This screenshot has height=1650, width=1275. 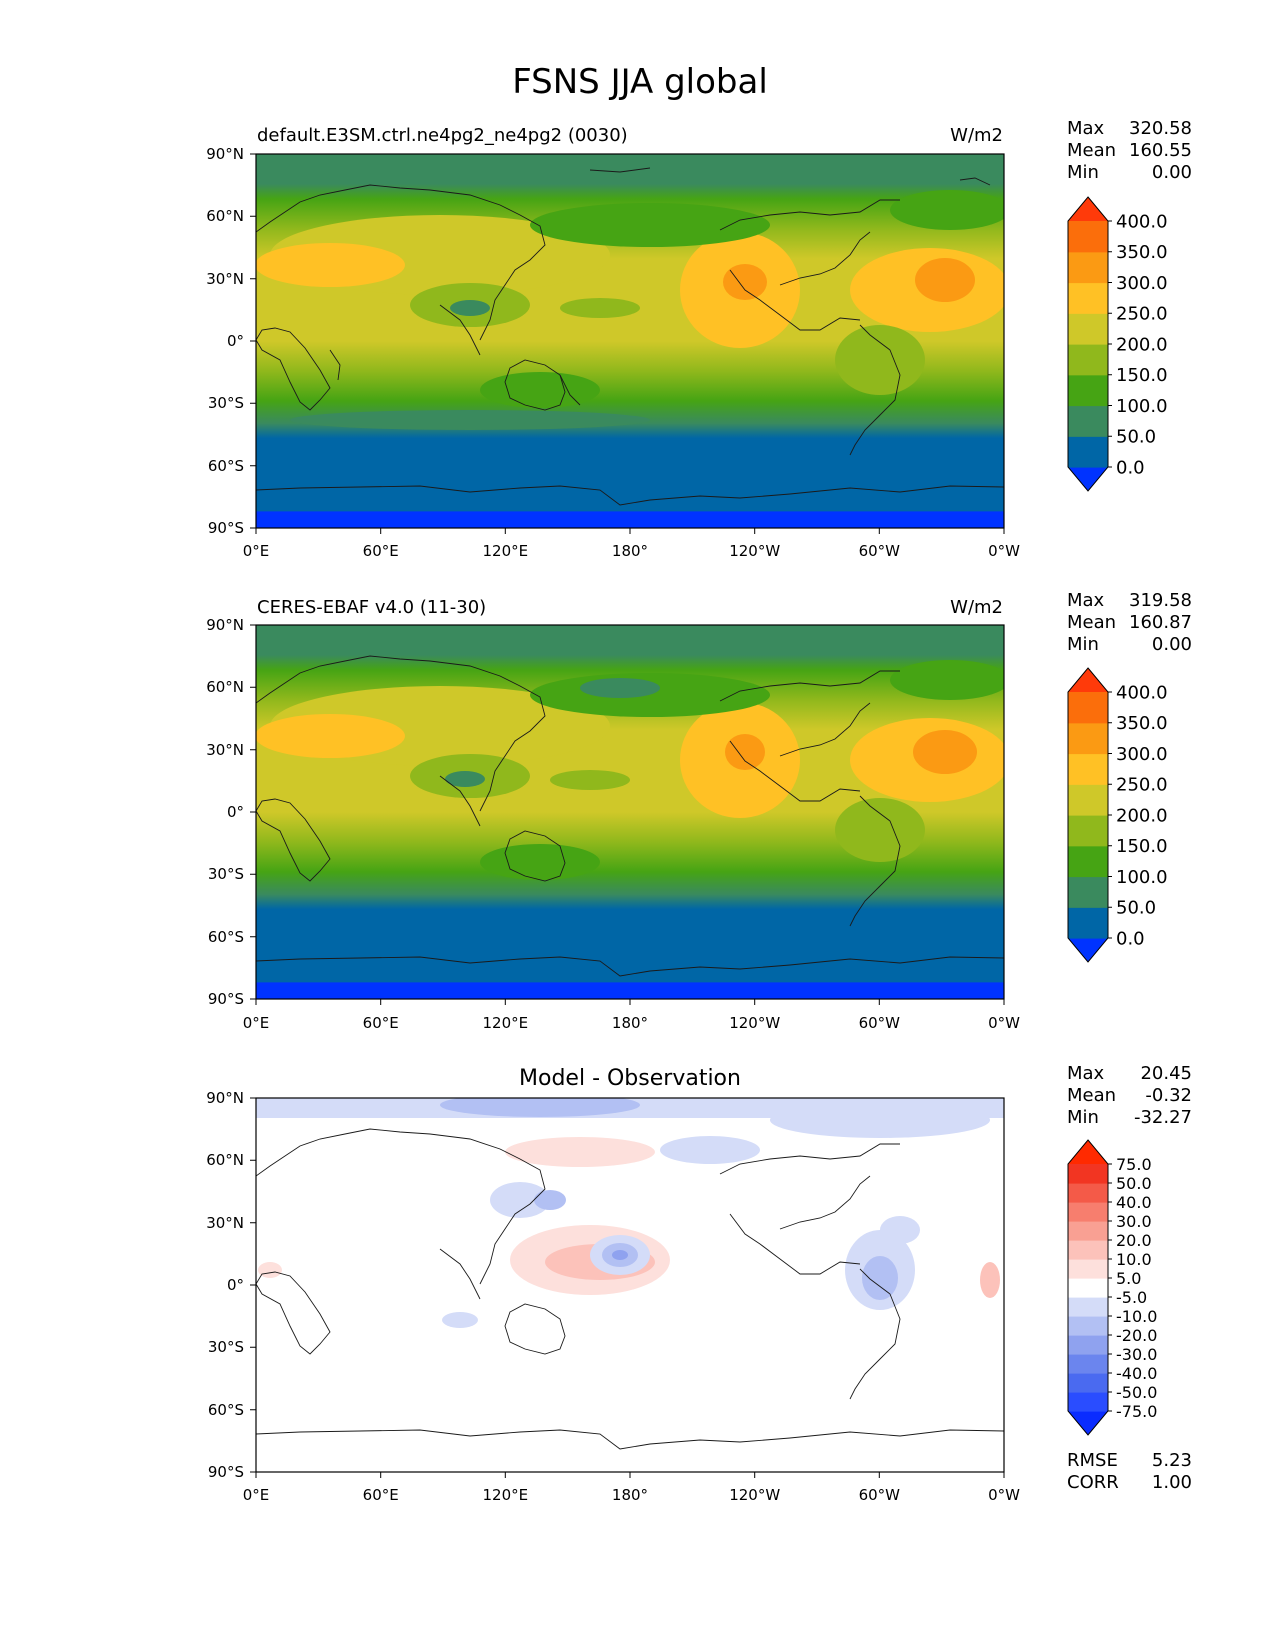 I want to click on colorbar-extend-high, so click(x=1088, y=680).